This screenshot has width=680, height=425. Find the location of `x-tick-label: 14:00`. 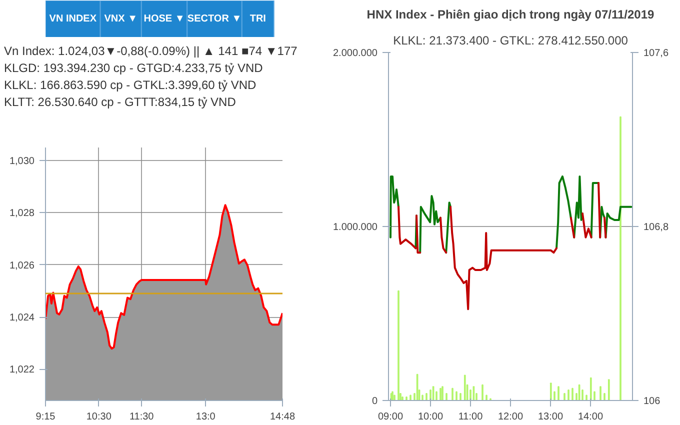

x-tick-label: 14:00 is located at coordinates (591, 417).